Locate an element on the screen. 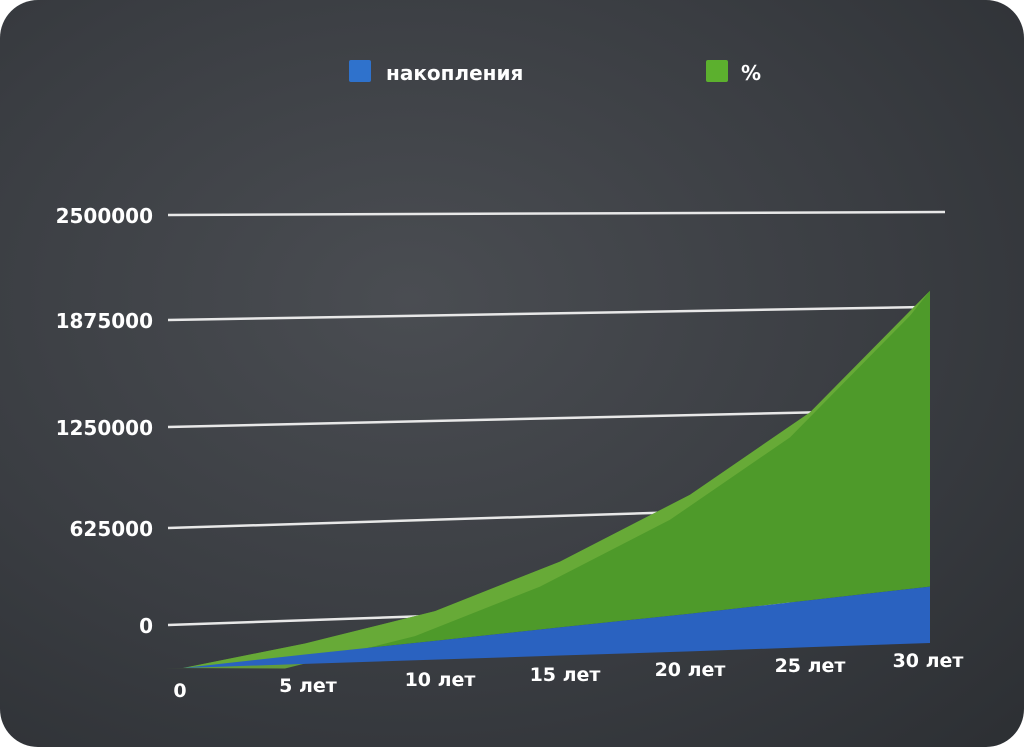 The image size is (1024, 747). legend-swatch-percent is located at coordinates (717, 71).